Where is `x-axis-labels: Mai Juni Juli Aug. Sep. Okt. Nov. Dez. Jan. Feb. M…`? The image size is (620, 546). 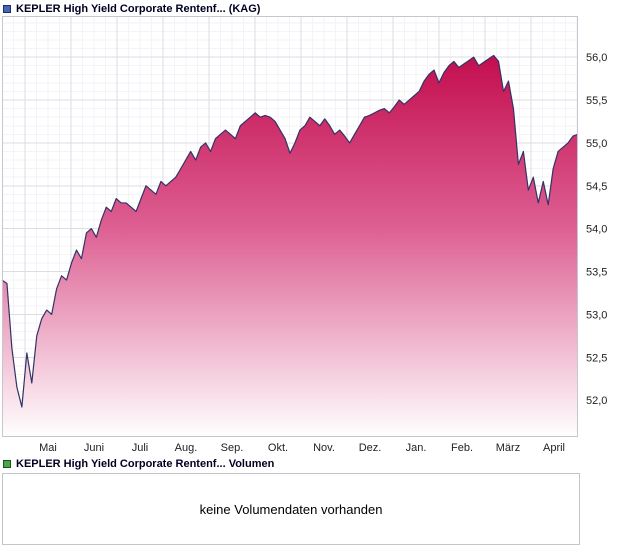 x-axis-labels: Mai Juni Juli Aug. Sep. Okt. Nov. Dez. Jan. Feb. M… is located at coordinates (302, 448).